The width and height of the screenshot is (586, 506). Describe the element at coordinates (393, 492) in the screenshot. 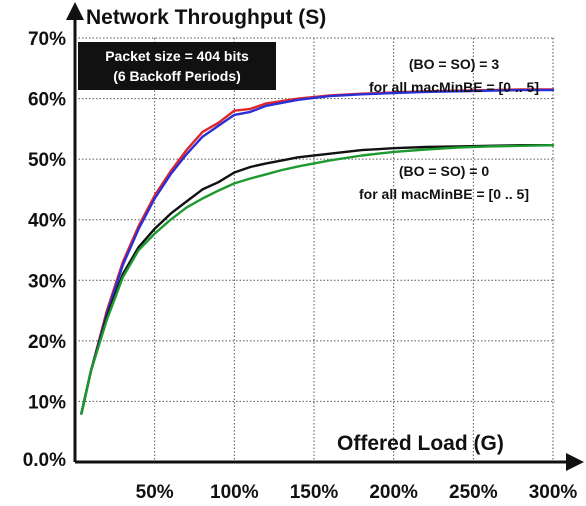

I see `x-tick-label-200: 200%` at that location.